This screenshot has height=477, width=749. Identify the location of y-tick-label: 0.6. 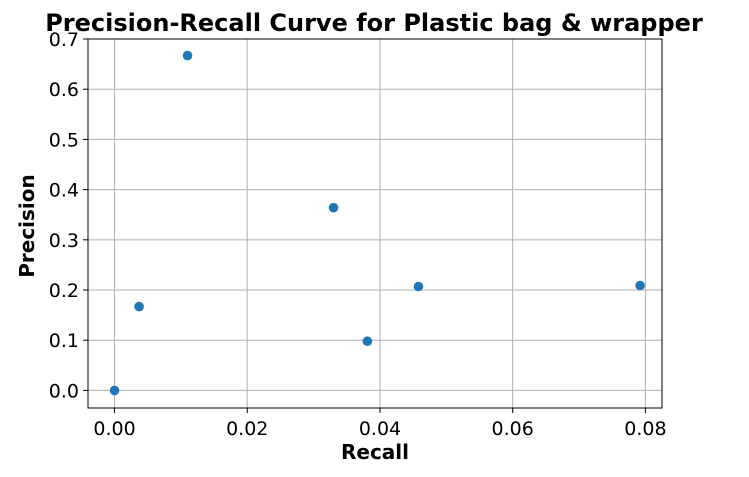
(64, 90).